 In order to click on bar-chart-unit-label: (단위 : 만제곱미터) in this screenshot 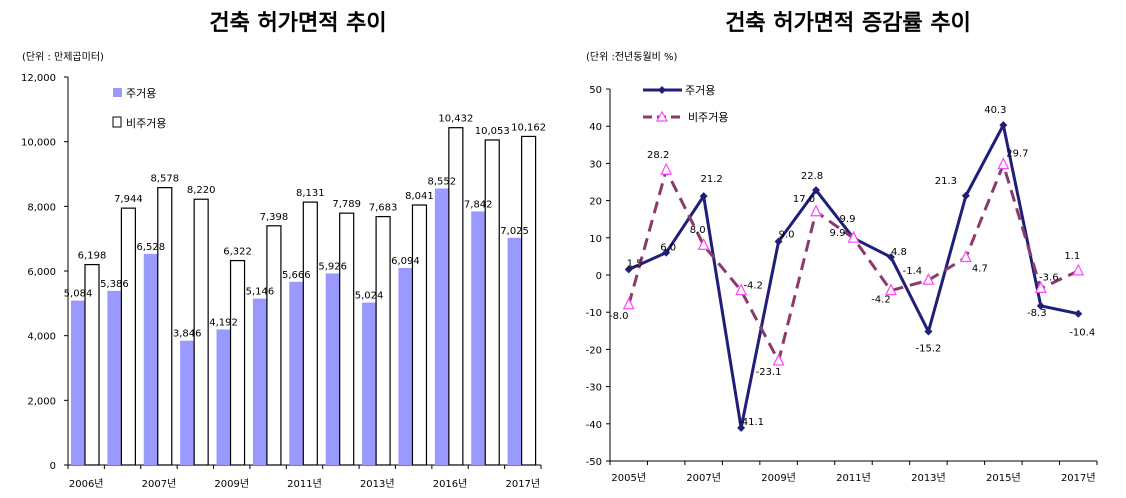, I will do `click(63, 56)`.